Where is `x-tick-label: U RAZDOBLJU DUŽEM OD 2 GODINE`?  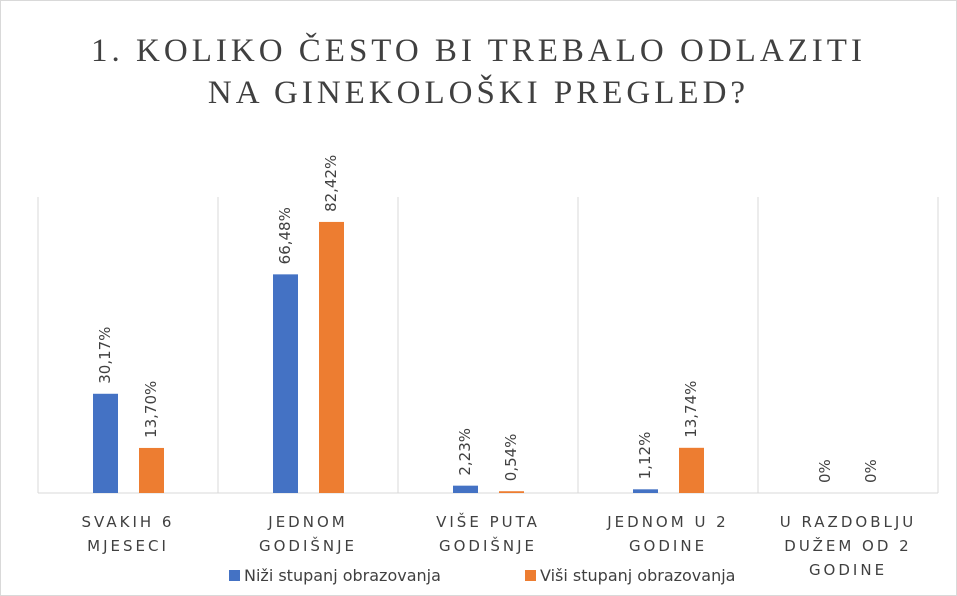
x-tick-label: U RAZDOBLJU DUŽEM OD 2 GODINE is located at coordinates (848, 546).